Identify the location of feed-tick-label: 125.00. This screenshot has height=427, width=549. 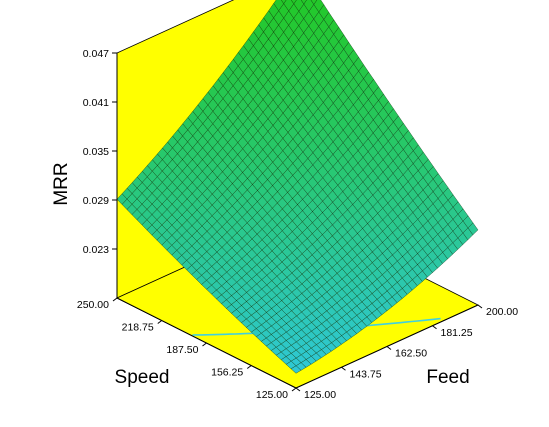
(320, 395).